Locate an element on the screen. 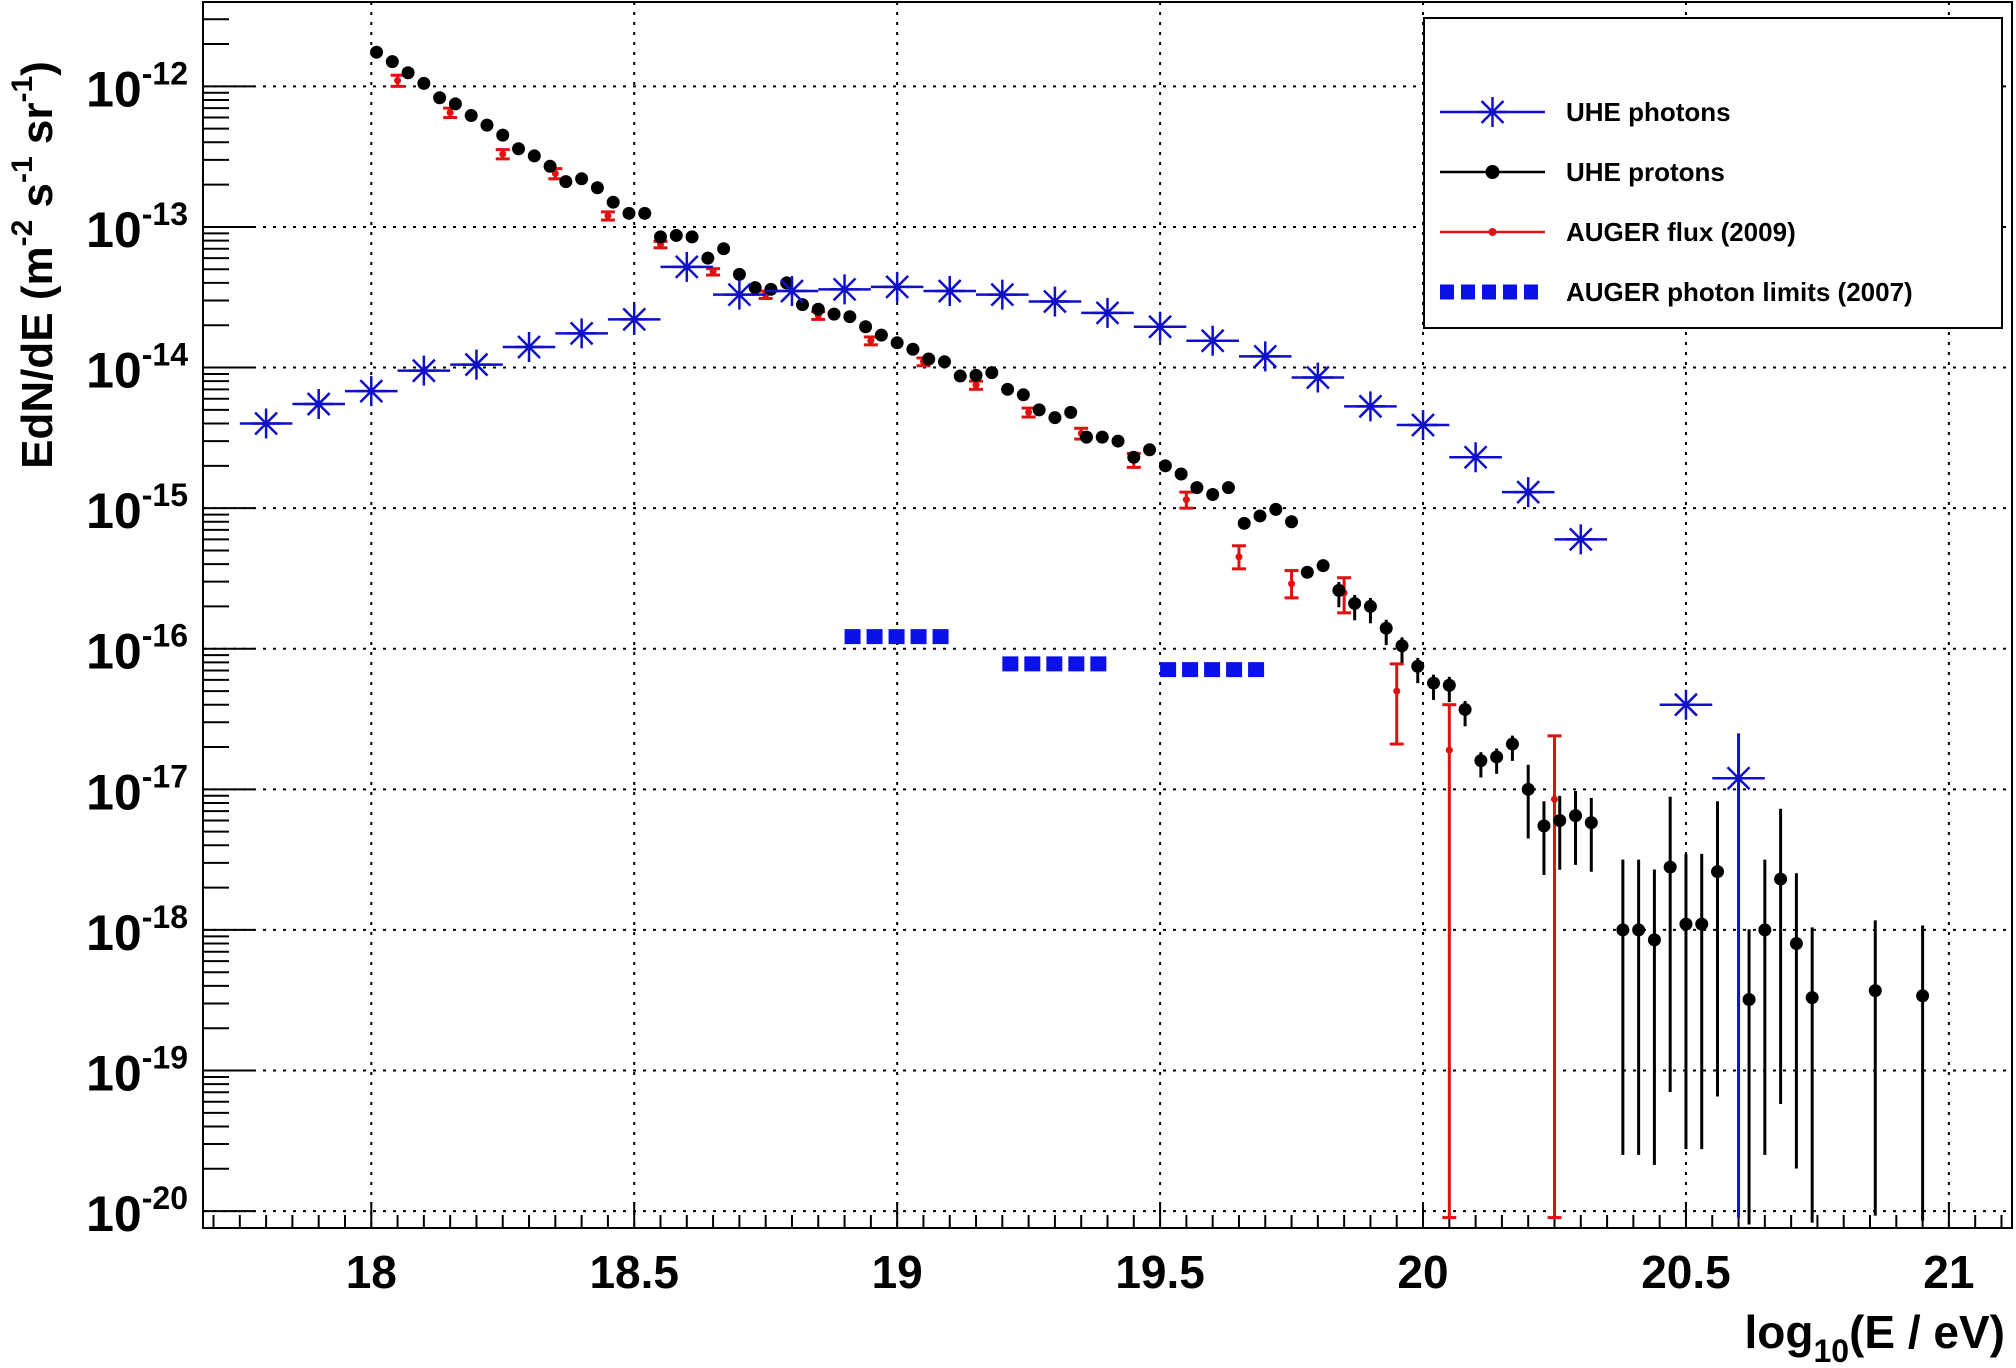 The height and width of the screenshot is (1368, 2016). y-tick-label: 10-19 is located at coordinates (137, 1071).